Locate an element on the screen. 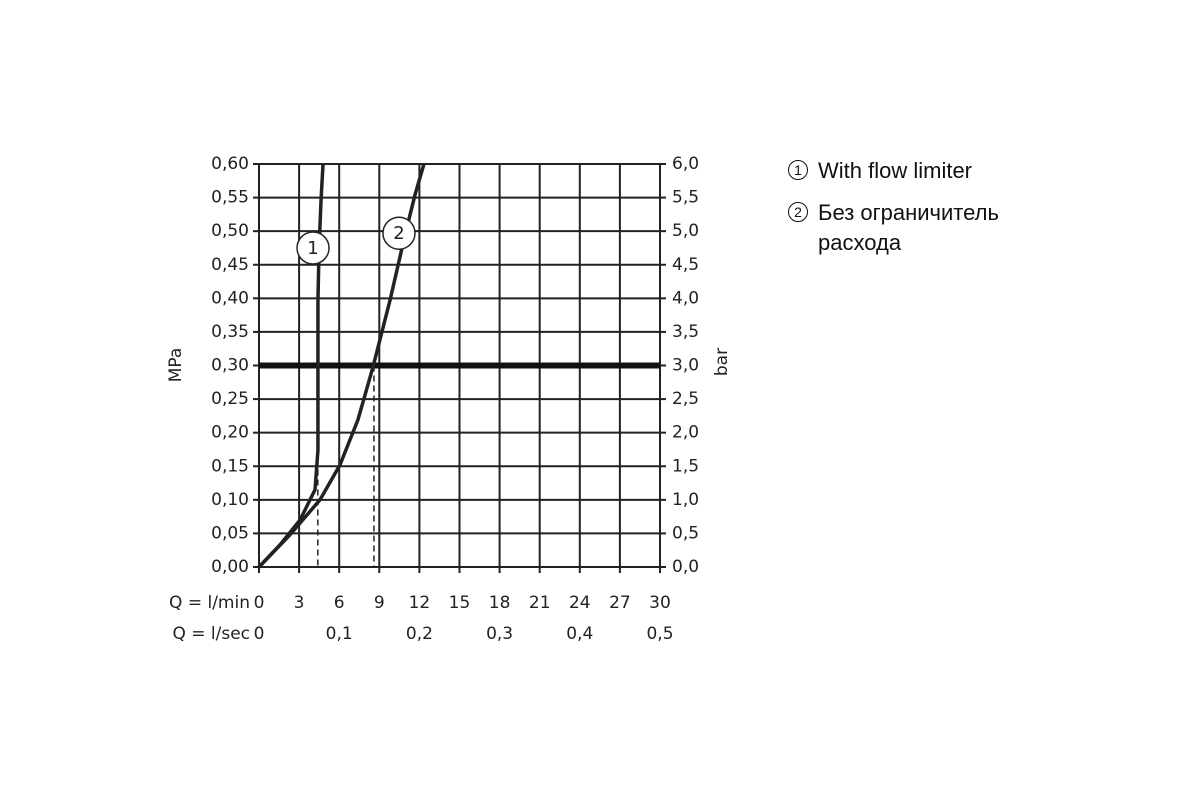 This screenshot has height=800, width=1200. legend-item: 1 With flow limiter is located at coordinates (908, 171).